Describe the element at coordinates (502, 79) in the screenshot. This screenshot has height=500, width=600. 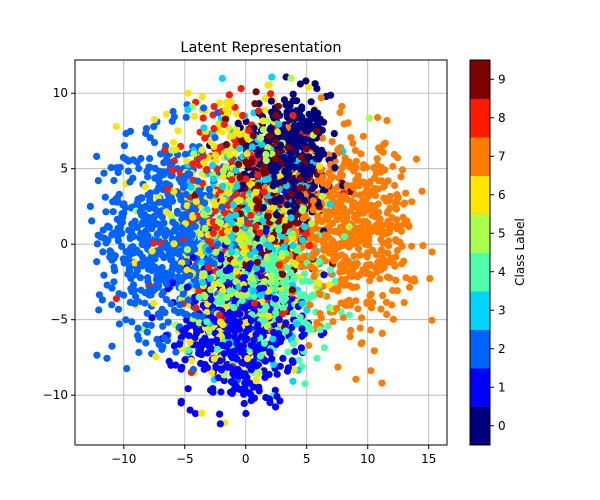
I see `colorbar-tick-label: 9` at that location.